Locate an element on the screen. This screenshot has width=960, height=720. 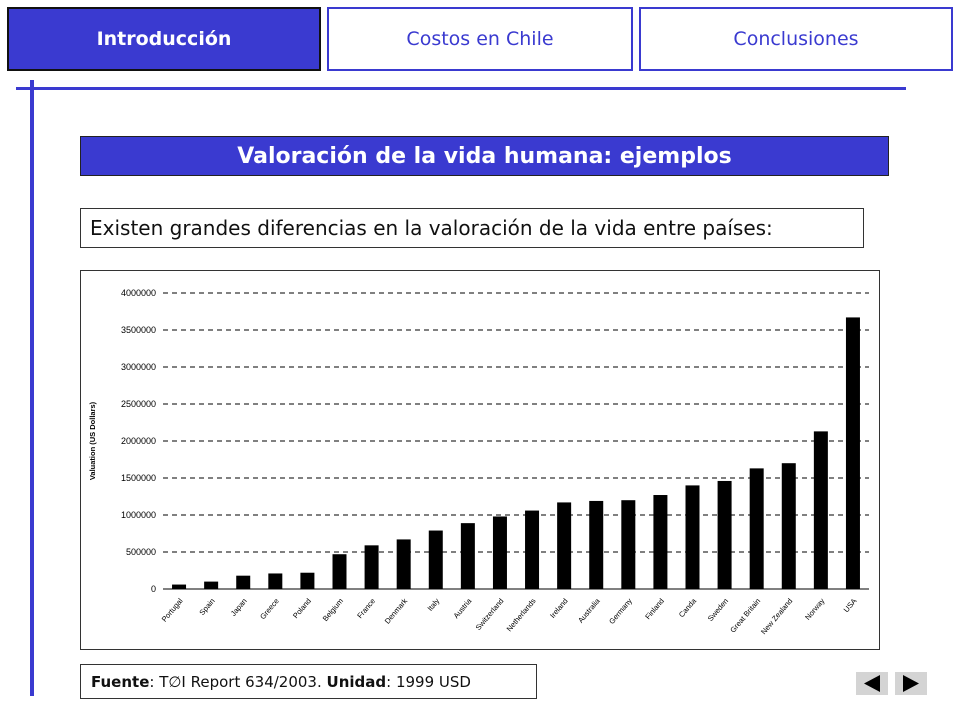
x-tick-label: Poland is located at coordinates (302, 609).